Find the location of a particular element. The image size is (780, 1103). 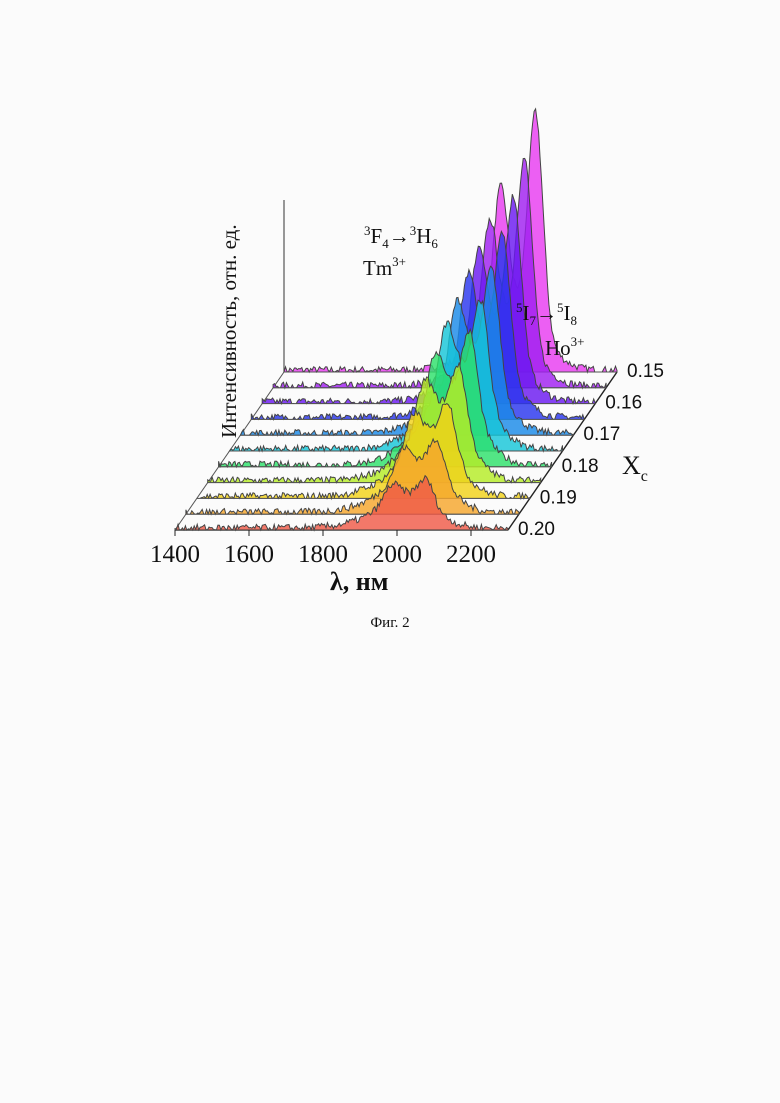

x-tick-labels: 1400 1600 1800 2000 2200 is located at coordinates (323, 549).